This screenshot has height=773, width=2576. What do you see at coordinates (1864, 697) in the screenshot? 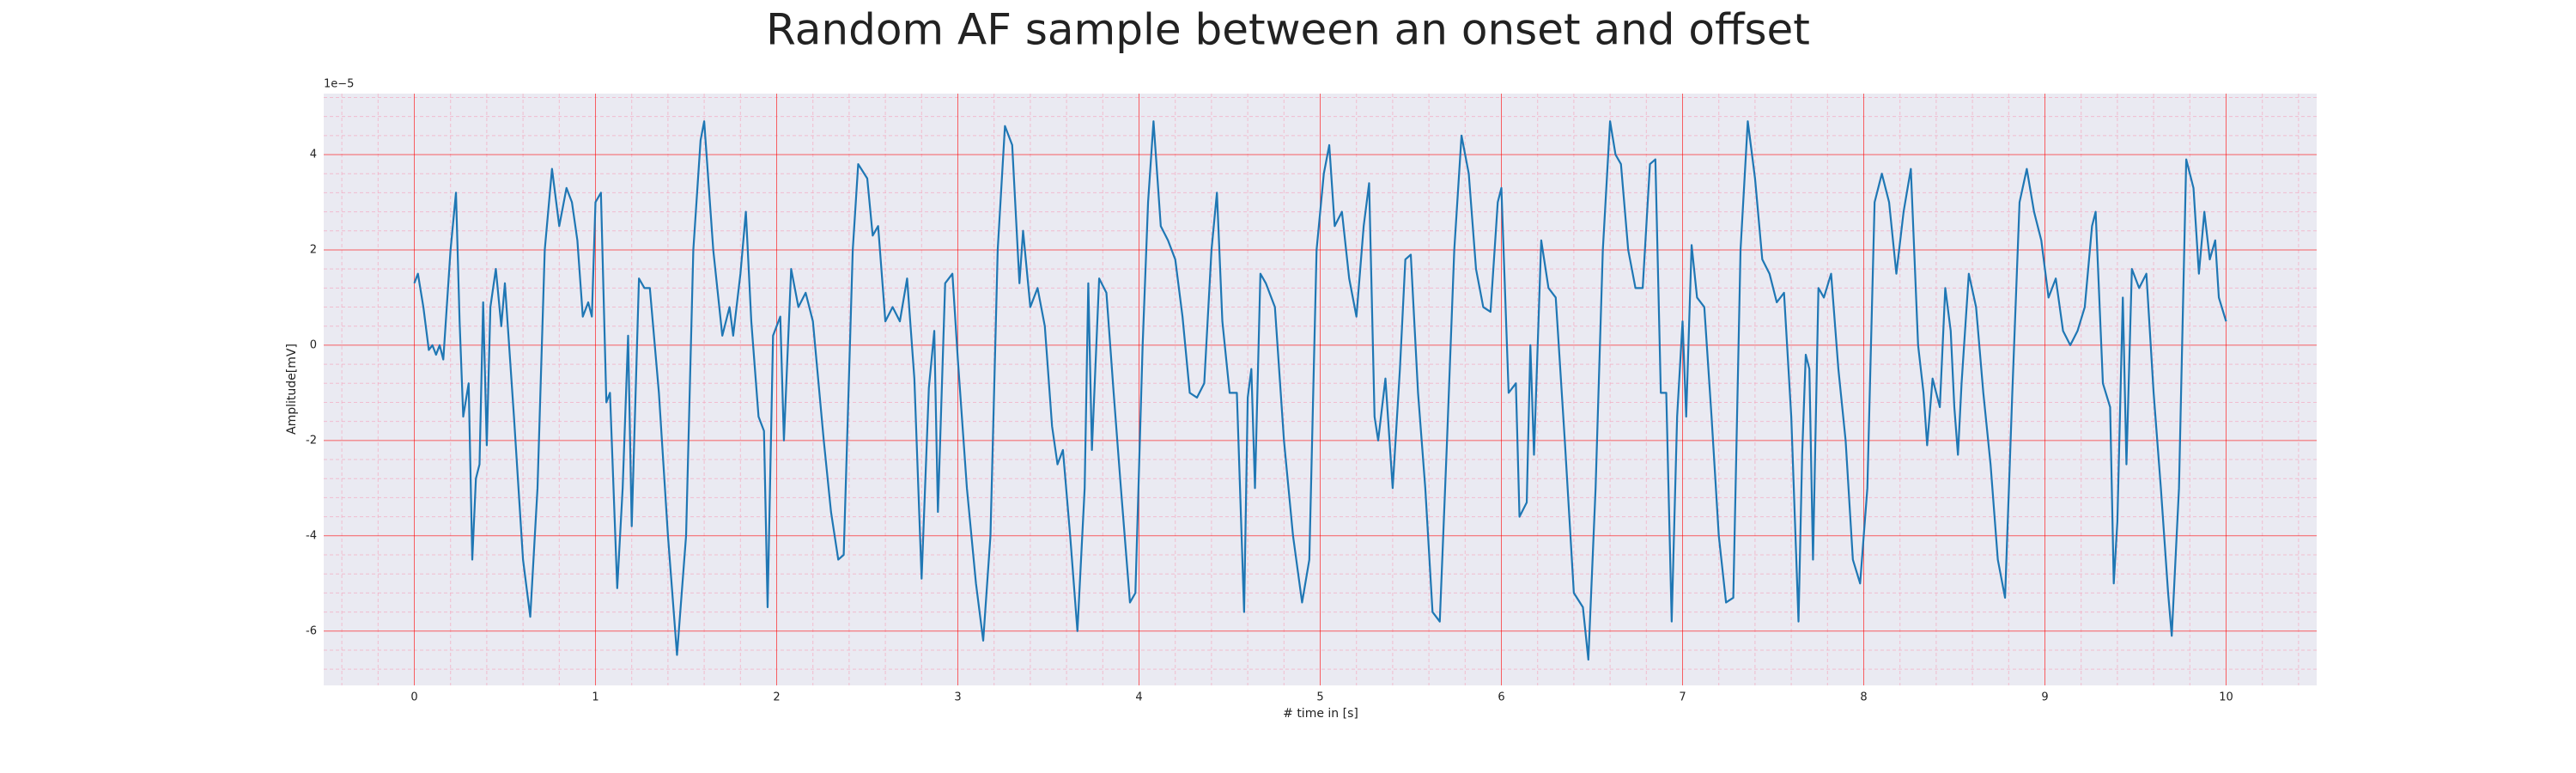
I see `x-tick-label: 8` at bounding box center [1864, 697].